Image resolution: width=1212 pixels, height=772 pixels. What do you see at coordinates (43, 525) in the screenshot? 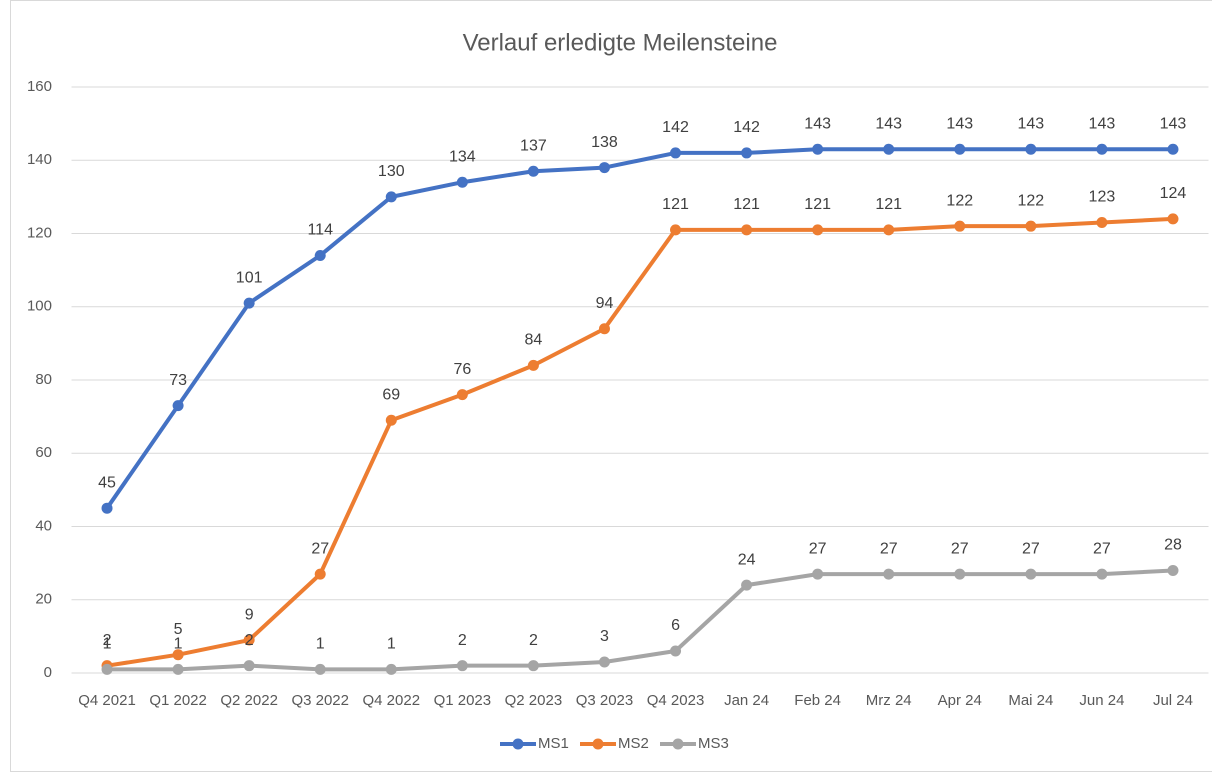
I see `y-tick-label: 40` at bounding box center [43, 525].